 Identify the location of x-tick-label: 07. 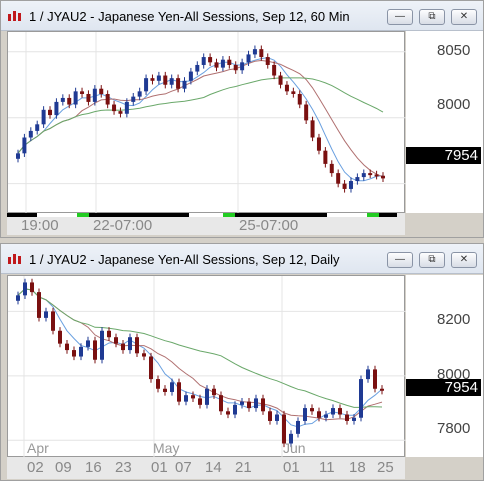
(183, 467).